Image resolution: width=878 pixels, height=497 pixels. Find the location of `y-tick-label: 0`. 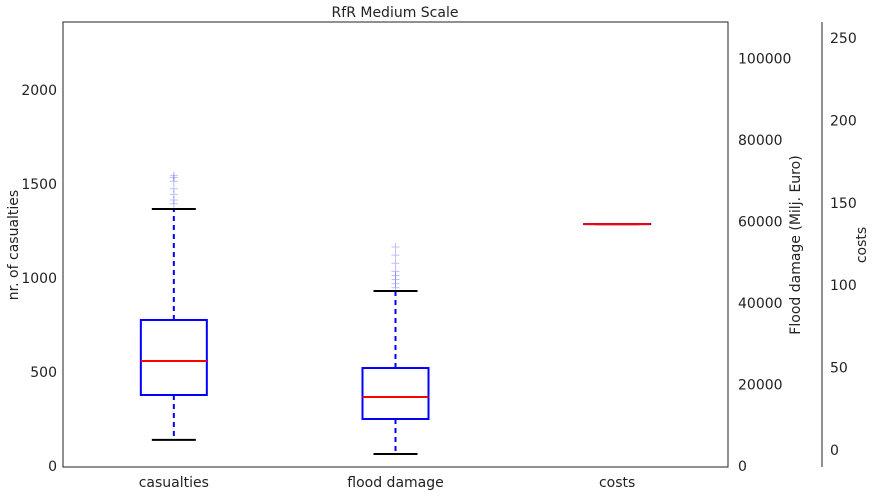

y-tick-label: 0 is located at coordinates (52, 467).